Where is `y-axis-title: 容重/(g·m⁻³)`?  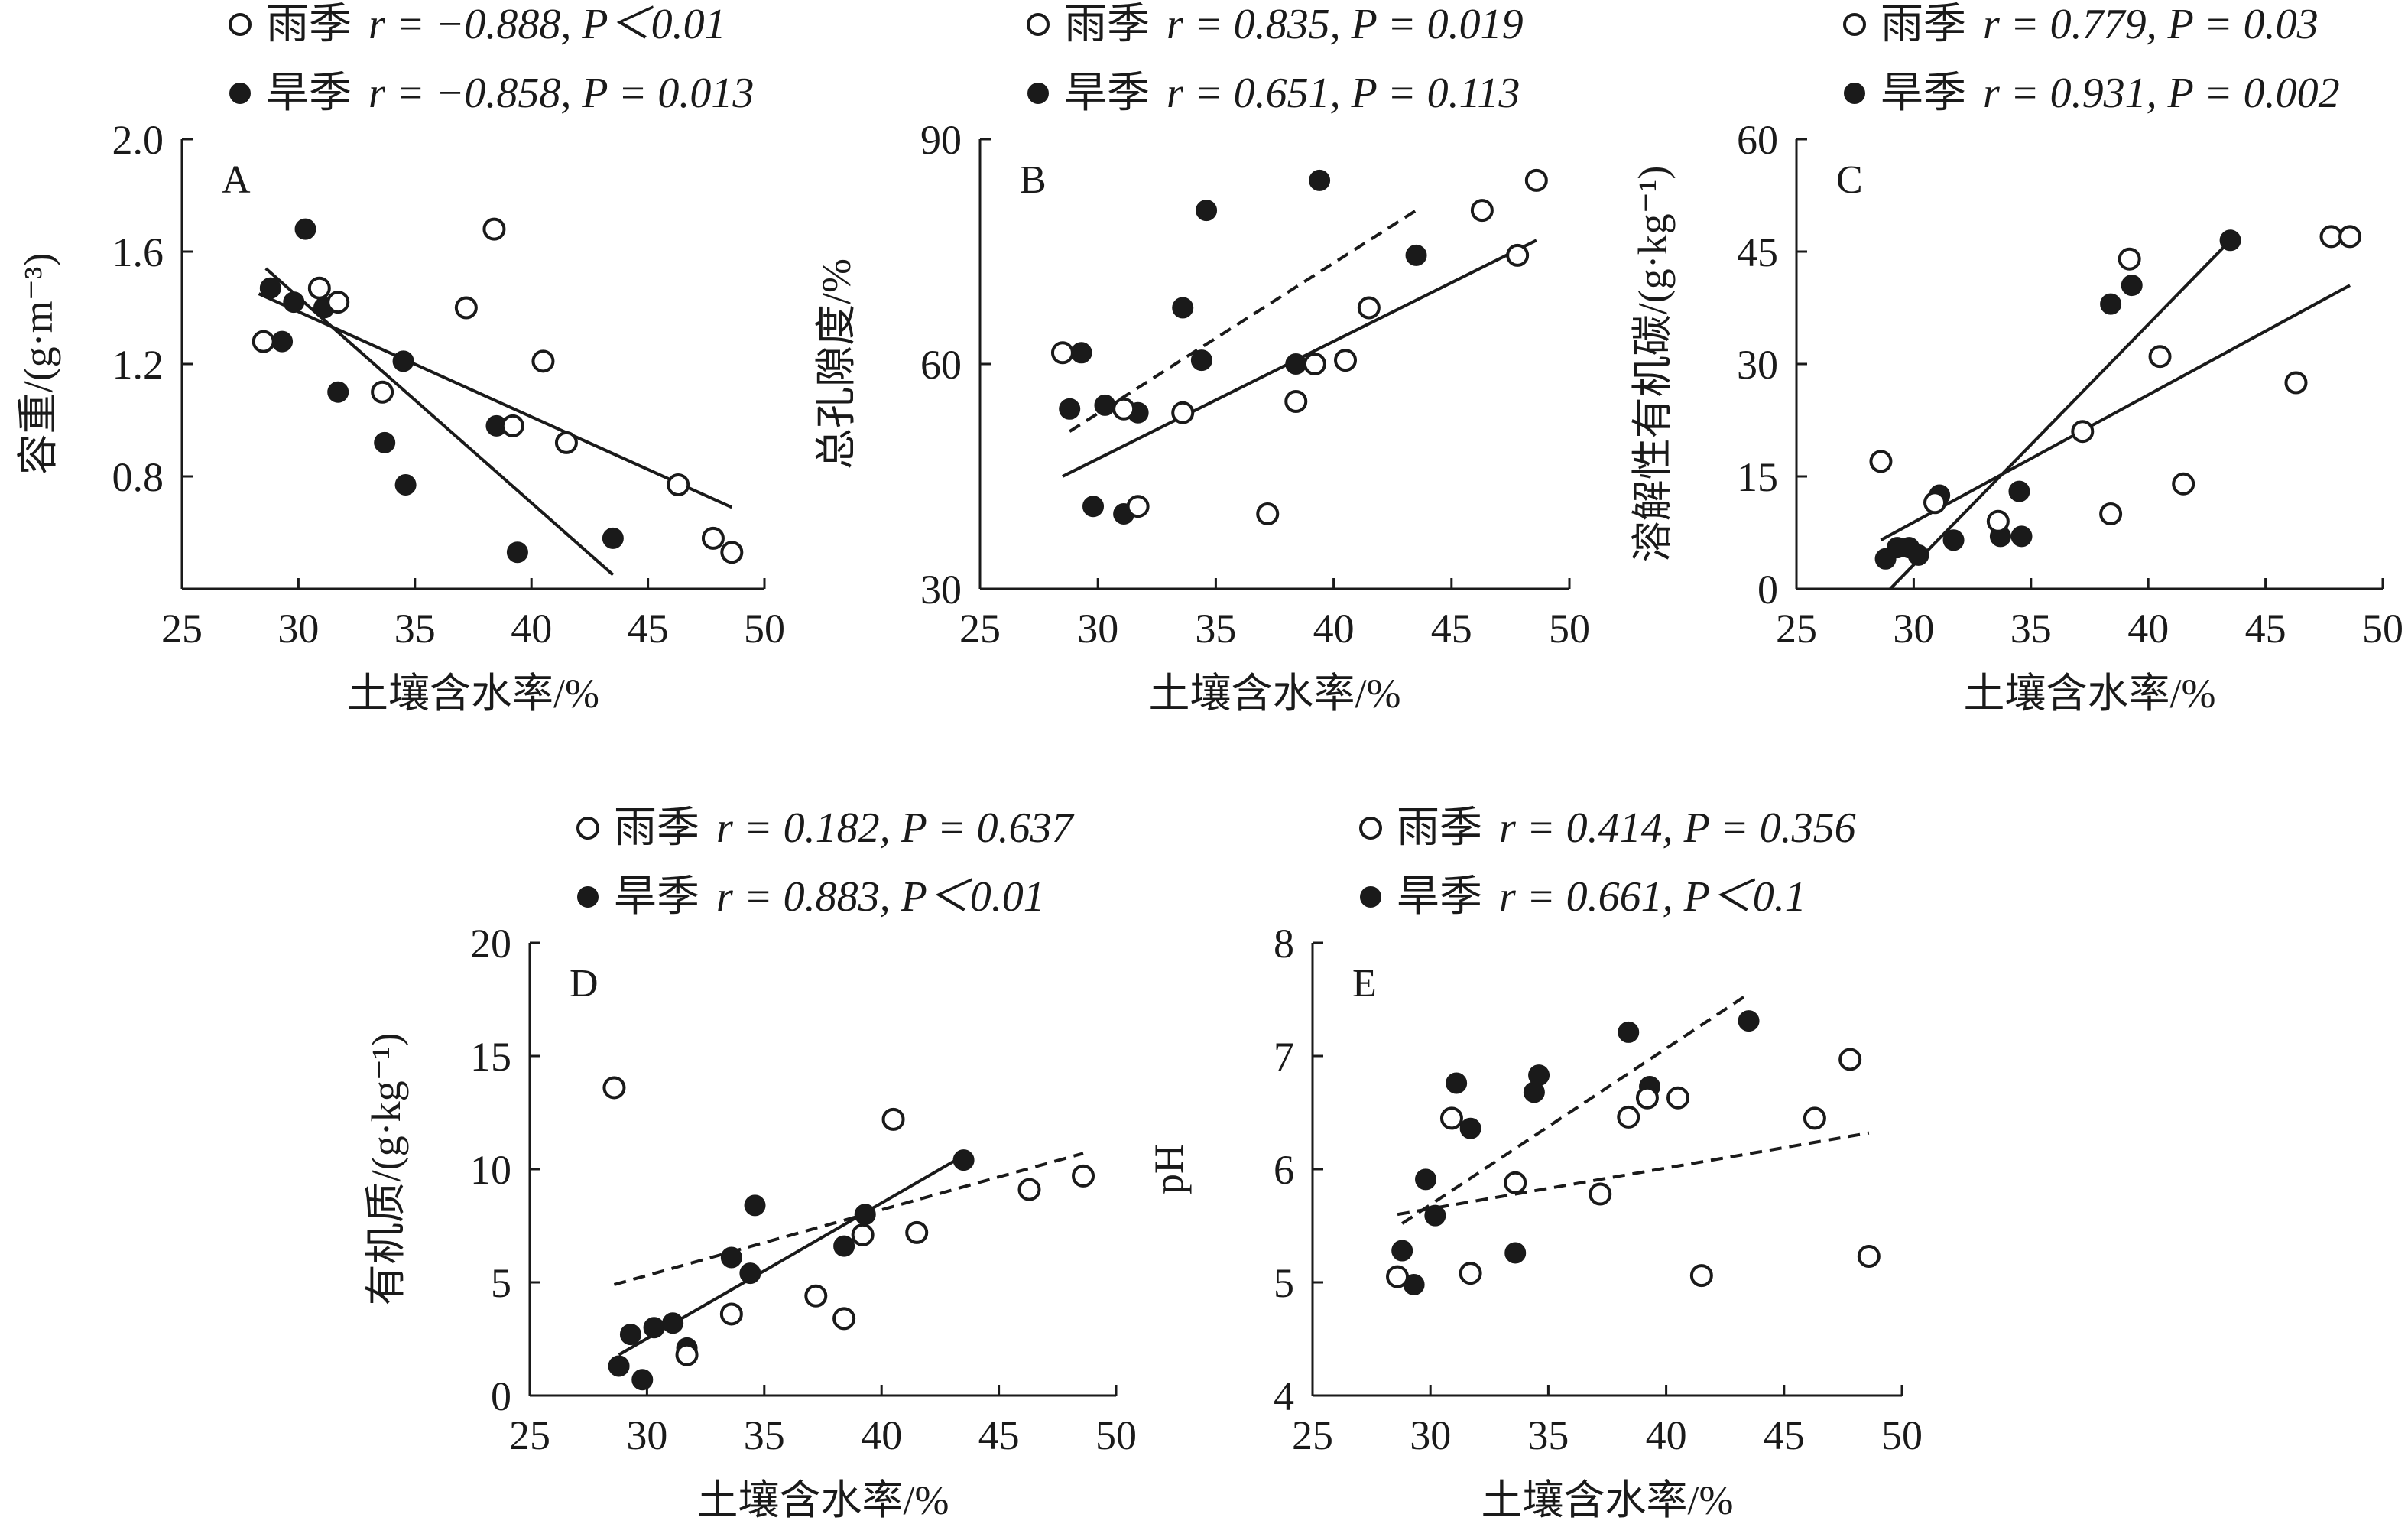 y-axis-title: 容重/(g·m⁻³) is located at coordinates (38, 364).